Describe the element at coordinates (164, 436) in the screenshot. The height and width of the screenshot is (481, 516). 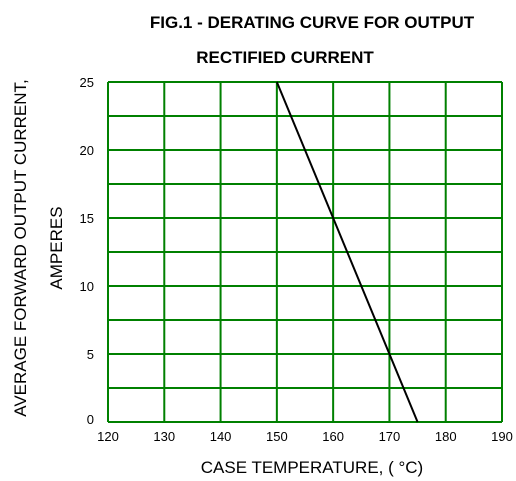
I see `x-tick-label-1: 130` at that location.